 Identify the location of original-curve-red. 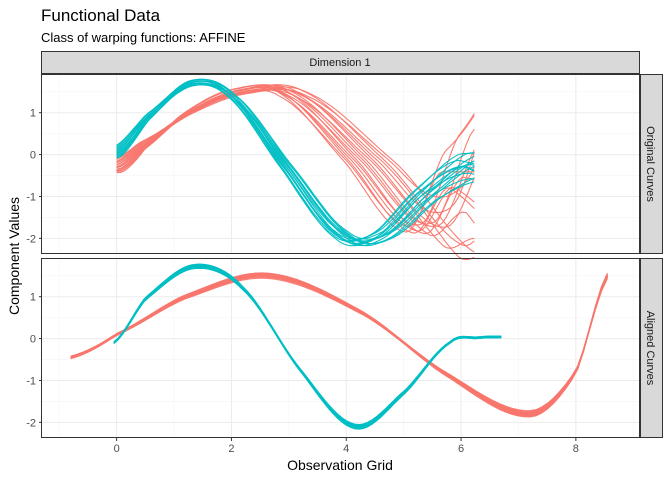
(295, 143).